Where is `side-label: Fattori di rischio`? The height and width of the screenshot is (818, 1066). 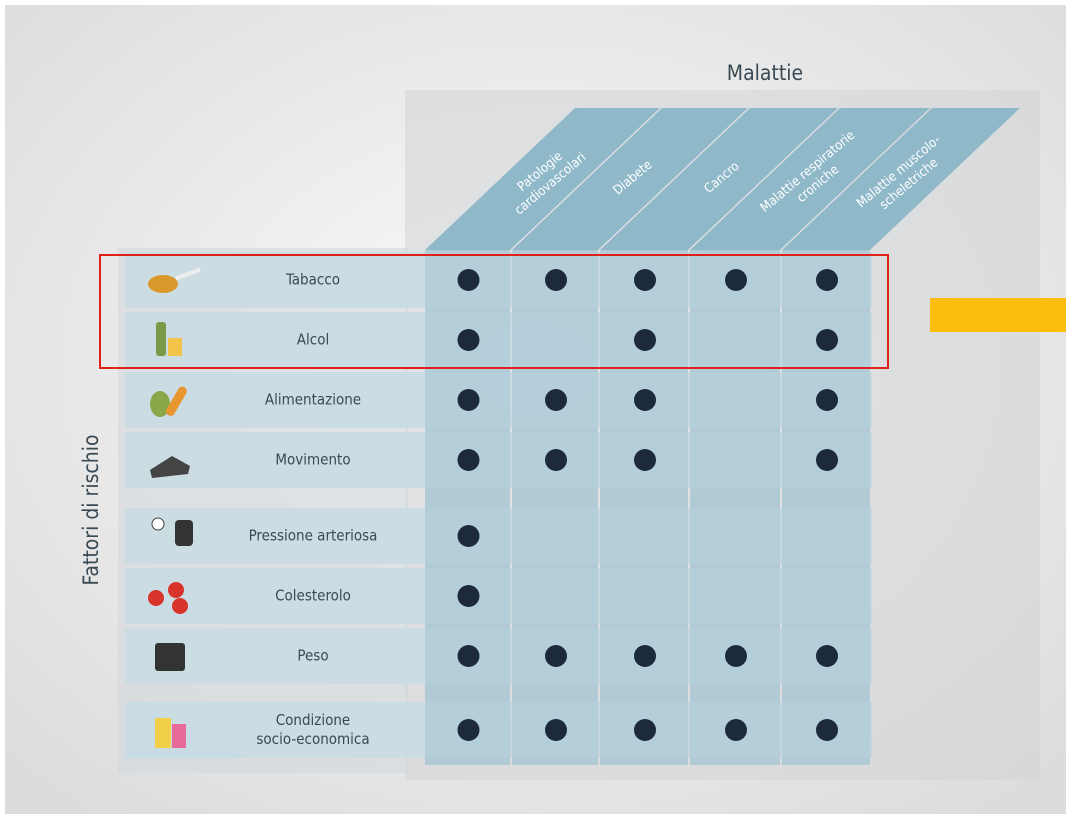 side-label: Fattori di rischio is located at coordinates (91, 509).